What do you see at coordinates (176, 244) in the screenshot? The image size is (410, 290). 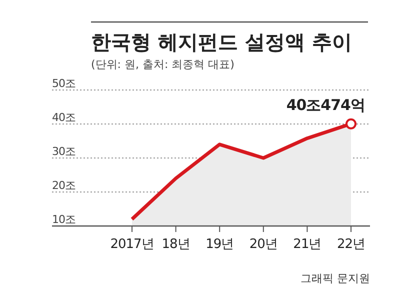 I see `x-tick-label: 18년` at bounding box center [176, 244].